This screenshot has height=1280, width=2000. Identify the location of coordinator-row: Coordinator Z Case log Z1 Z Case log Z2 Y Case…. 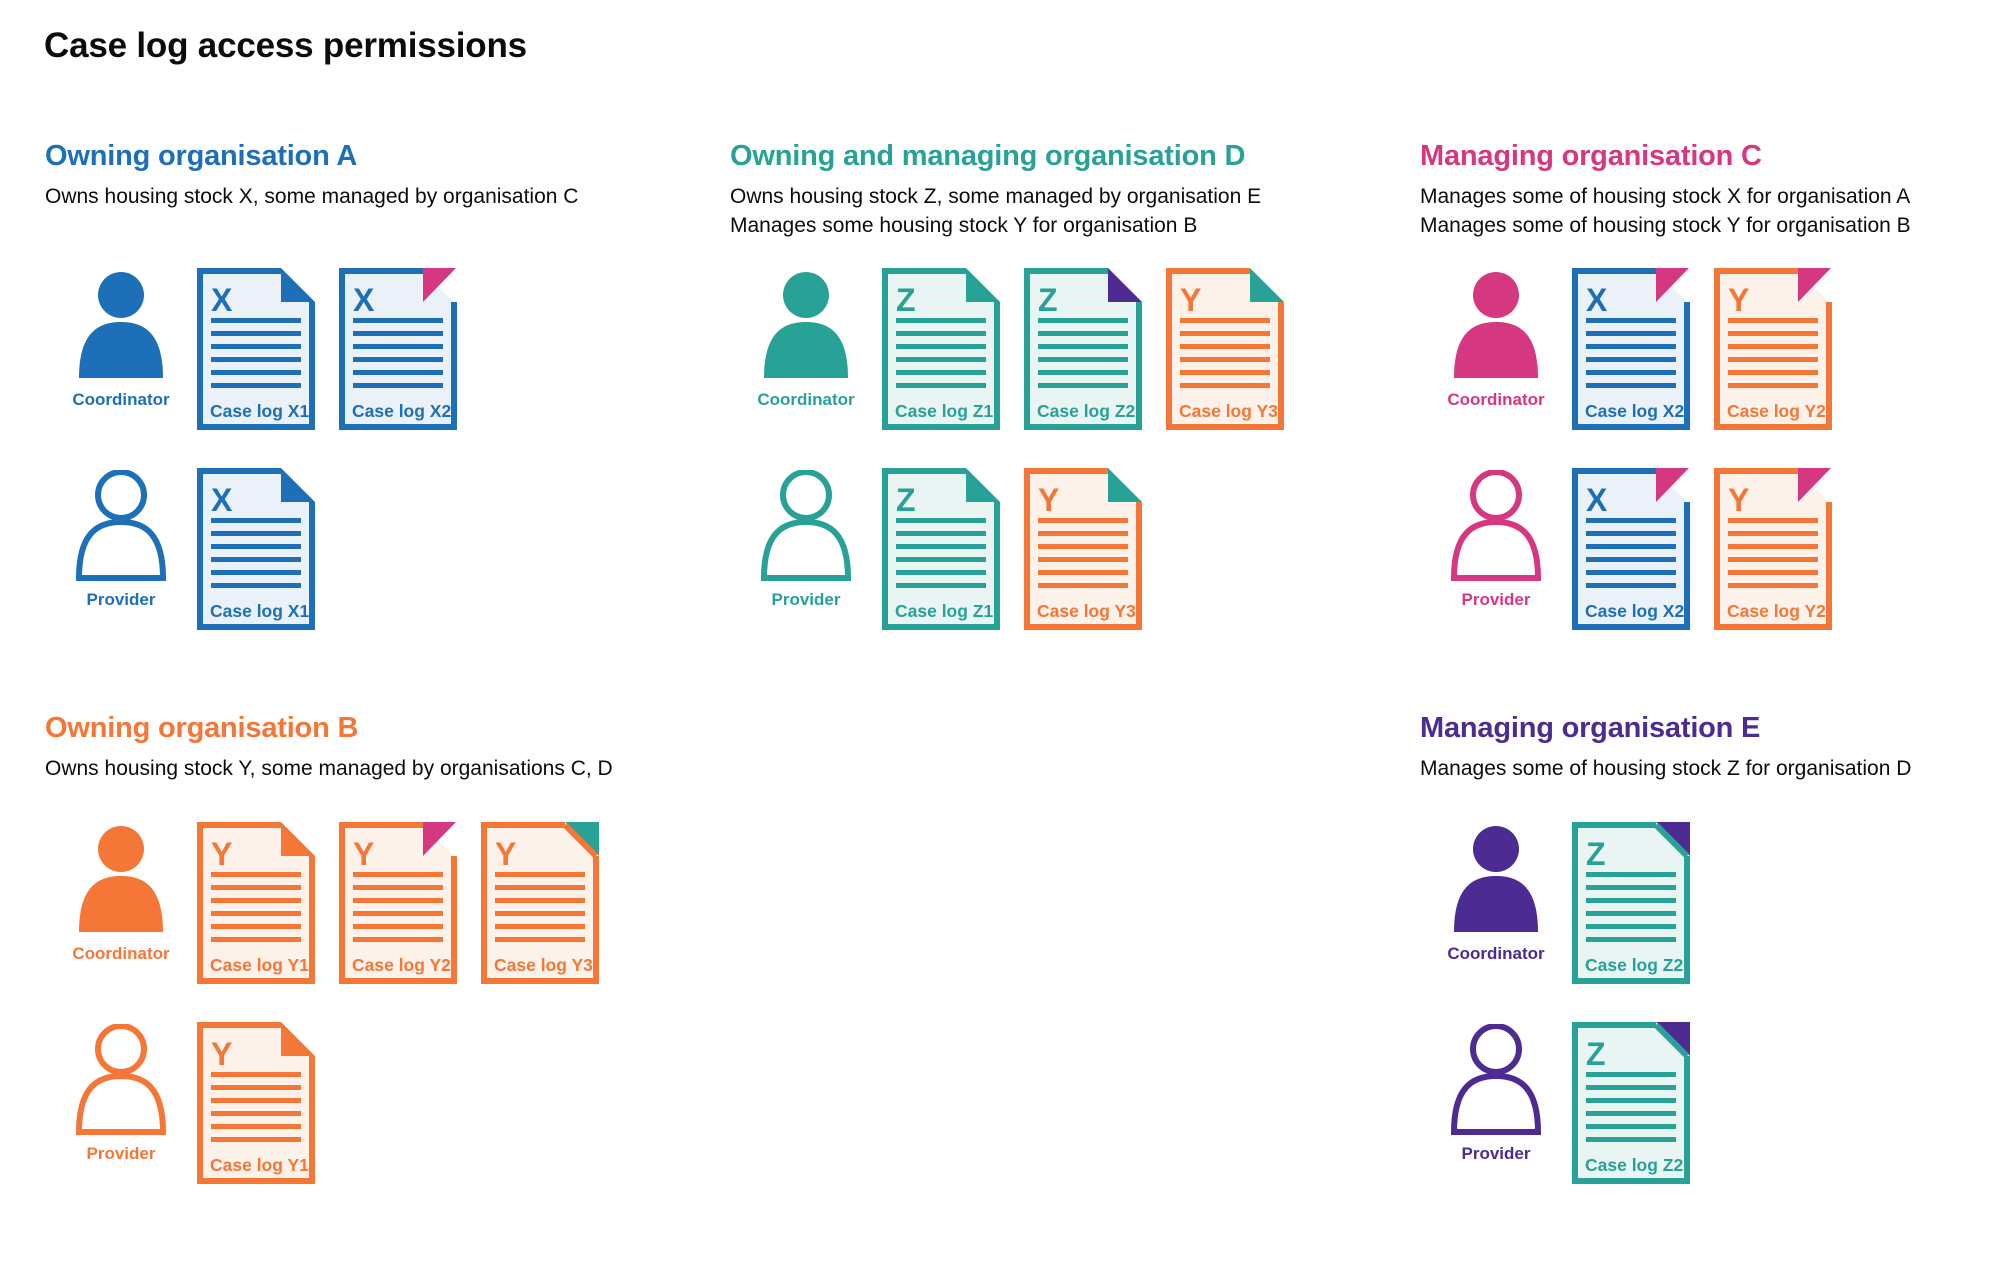
(1007, 349).